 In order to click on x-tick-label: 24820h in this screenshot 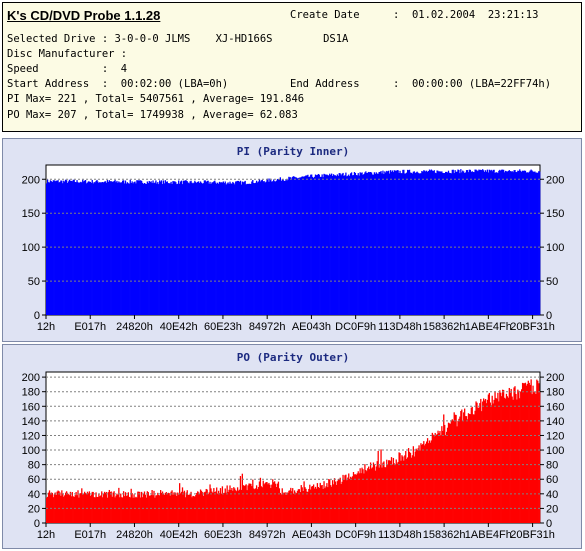, I will do `click(134, 535)`.